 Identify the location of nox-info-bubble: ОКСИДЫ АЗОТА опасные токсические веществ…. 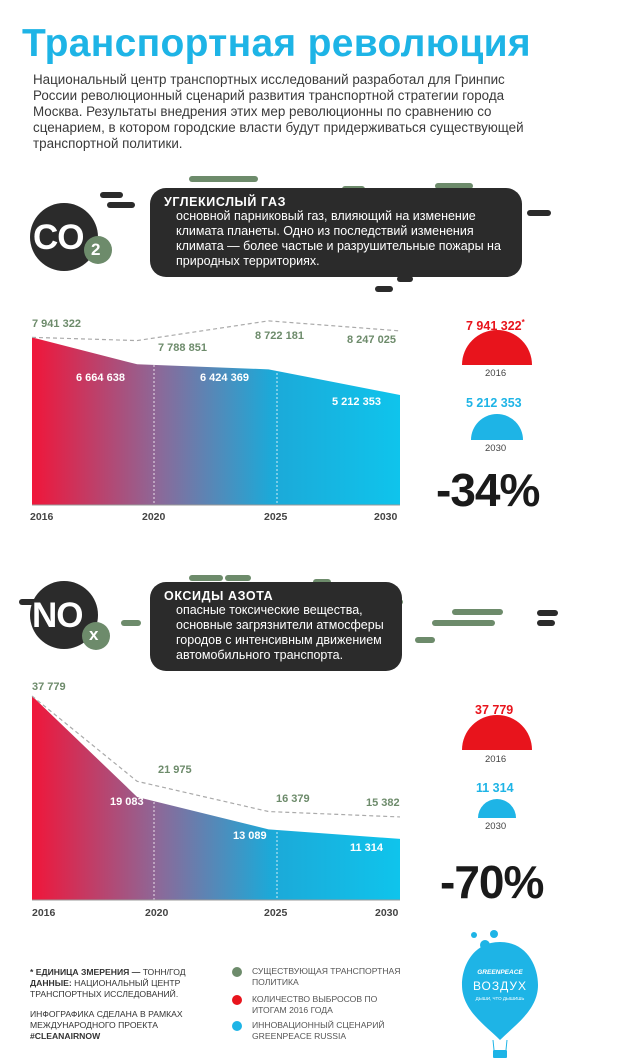
(276, 626).